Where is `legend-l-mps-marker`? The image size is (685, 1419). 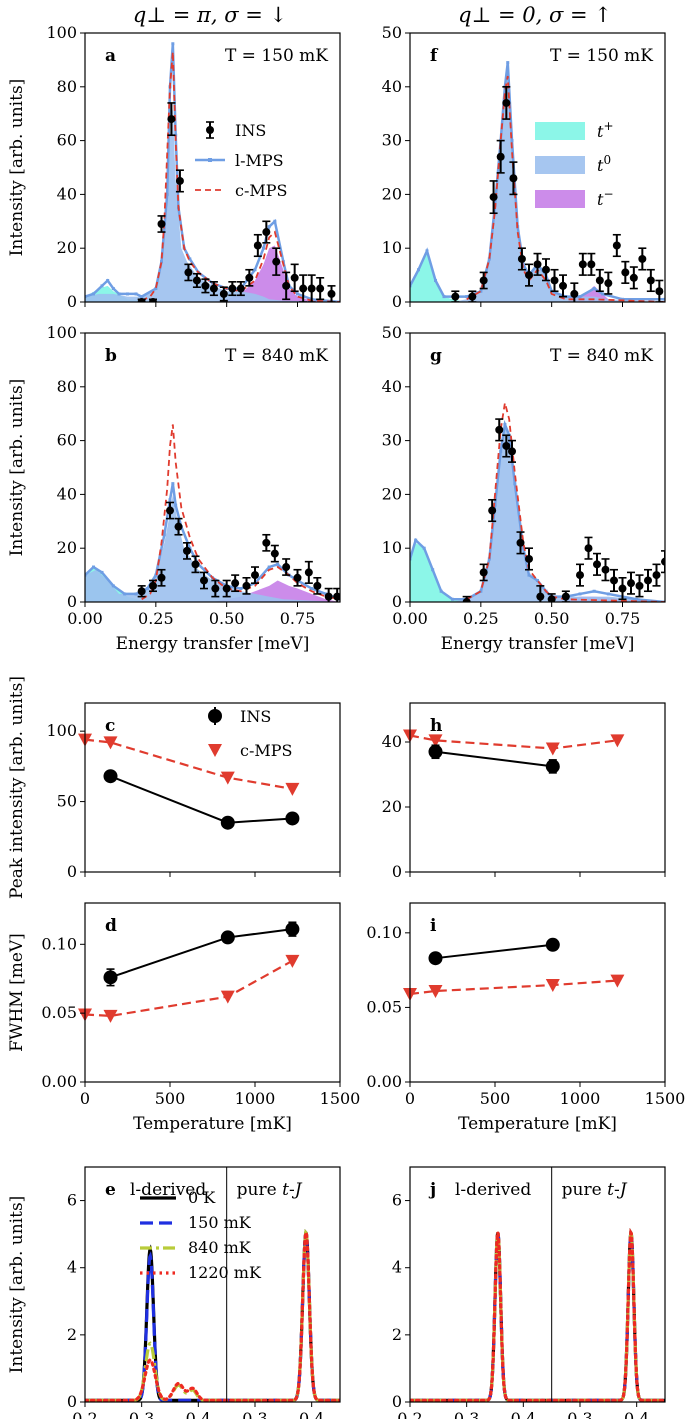
legend-l-mps-marker is located at coordinates (210, 160).